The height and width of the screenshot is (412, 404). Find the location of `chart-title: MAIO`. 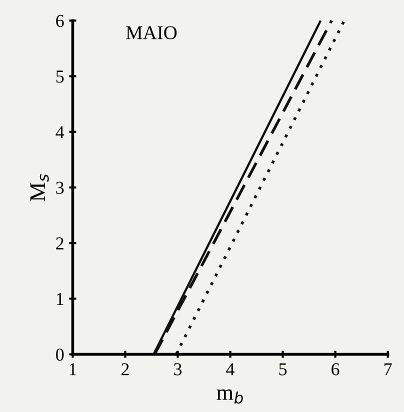

chart-title: MAIO is located at coordinates (151, 33).